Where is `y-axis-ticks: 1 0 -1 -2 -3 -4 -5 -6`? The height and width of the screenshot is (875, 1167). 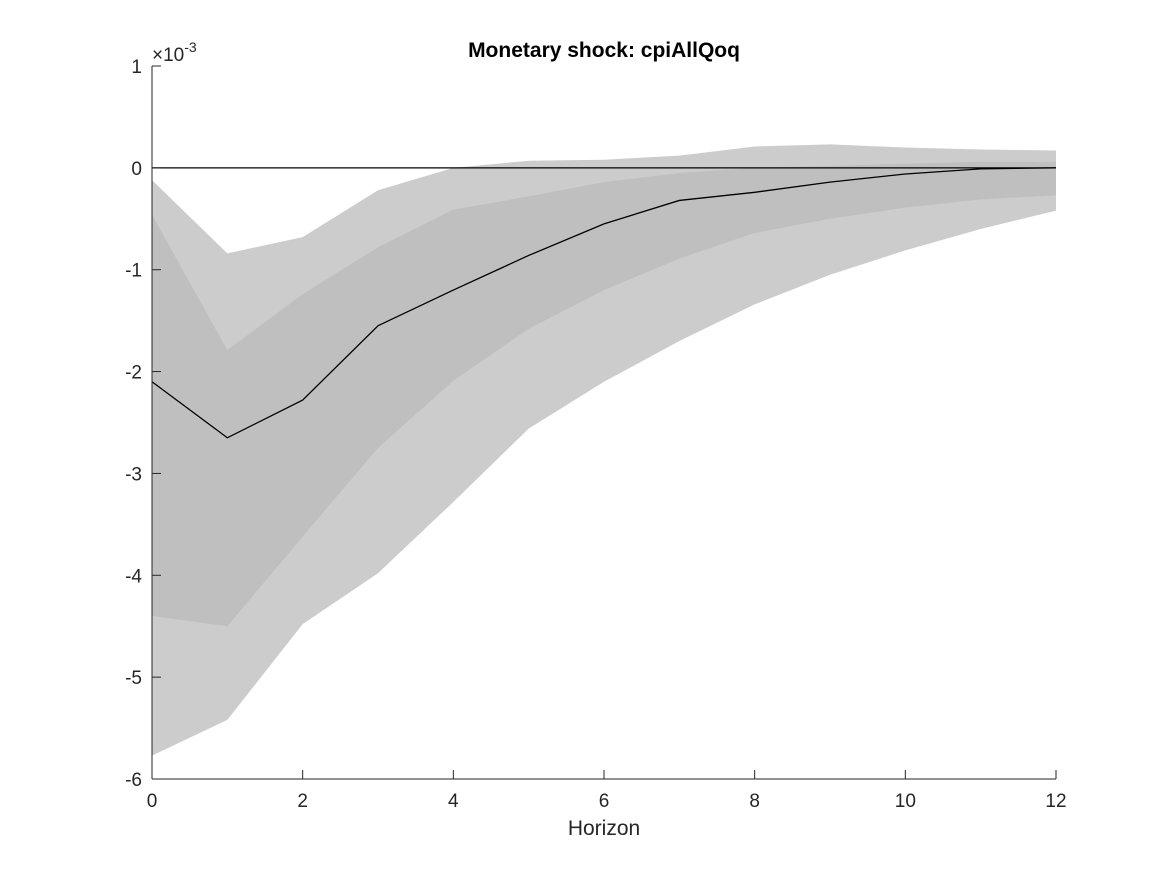 y-axis-ticks: 1 0 -1 -2 -3 -4 -5 -6 is located at coordinates (143, 424).